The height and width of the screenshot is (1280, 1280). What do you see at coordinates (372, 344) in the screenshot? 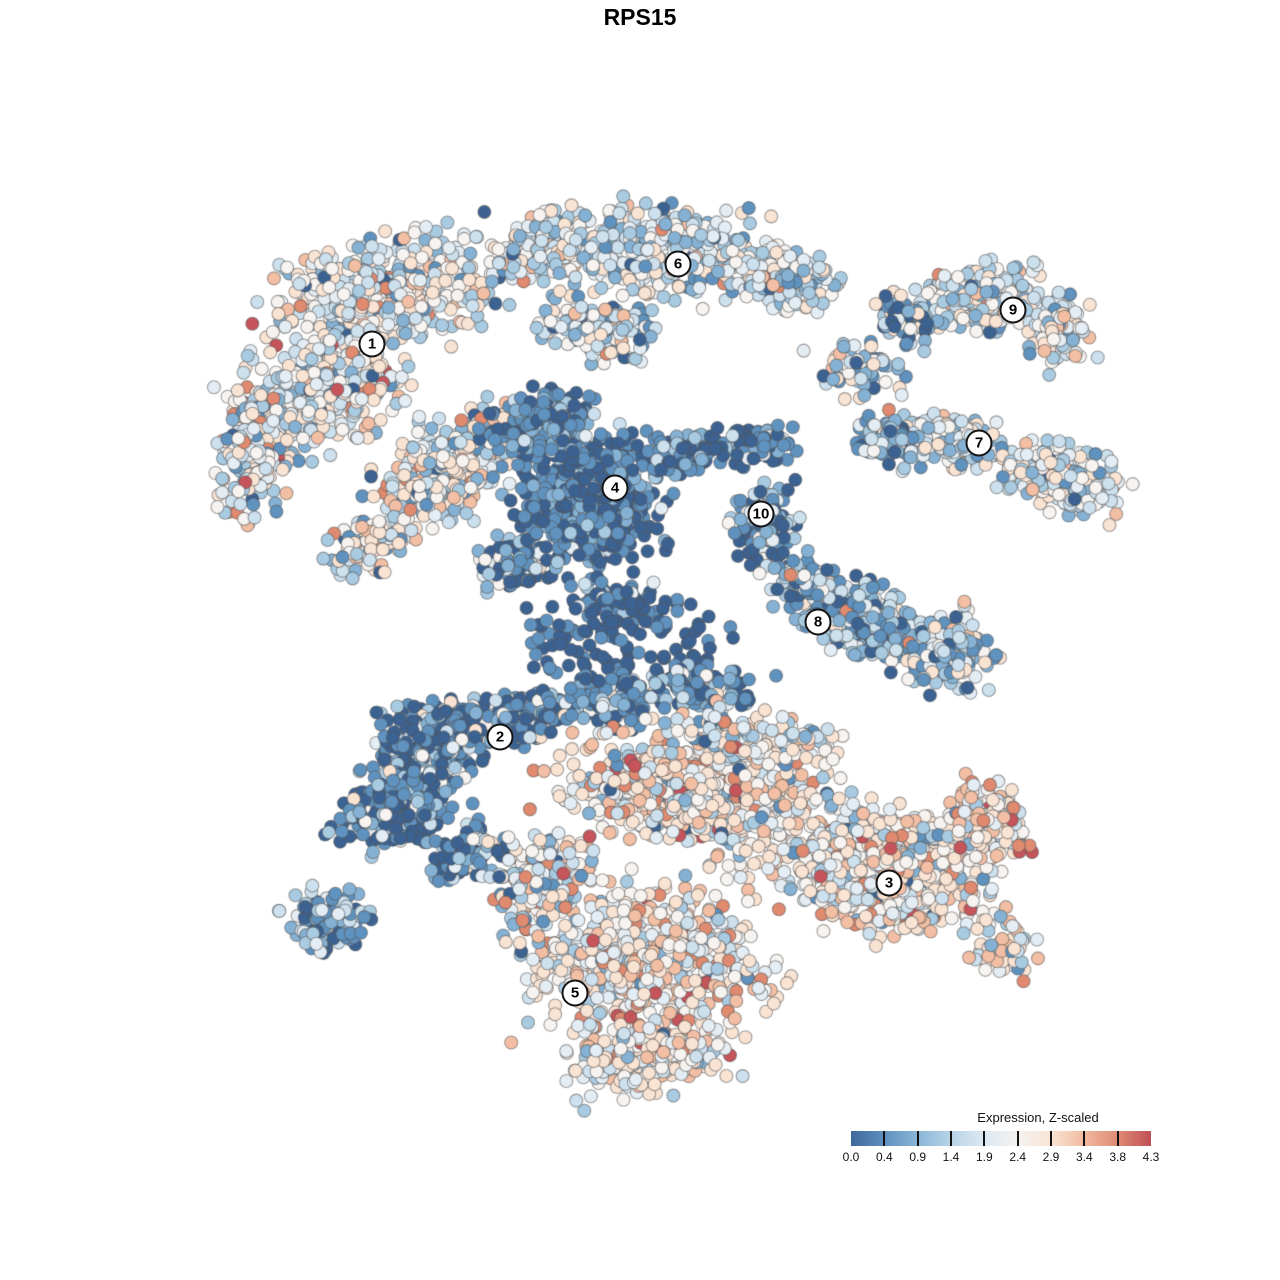
I see `cluster-label-1: 1` at bounding box center [372, 344].